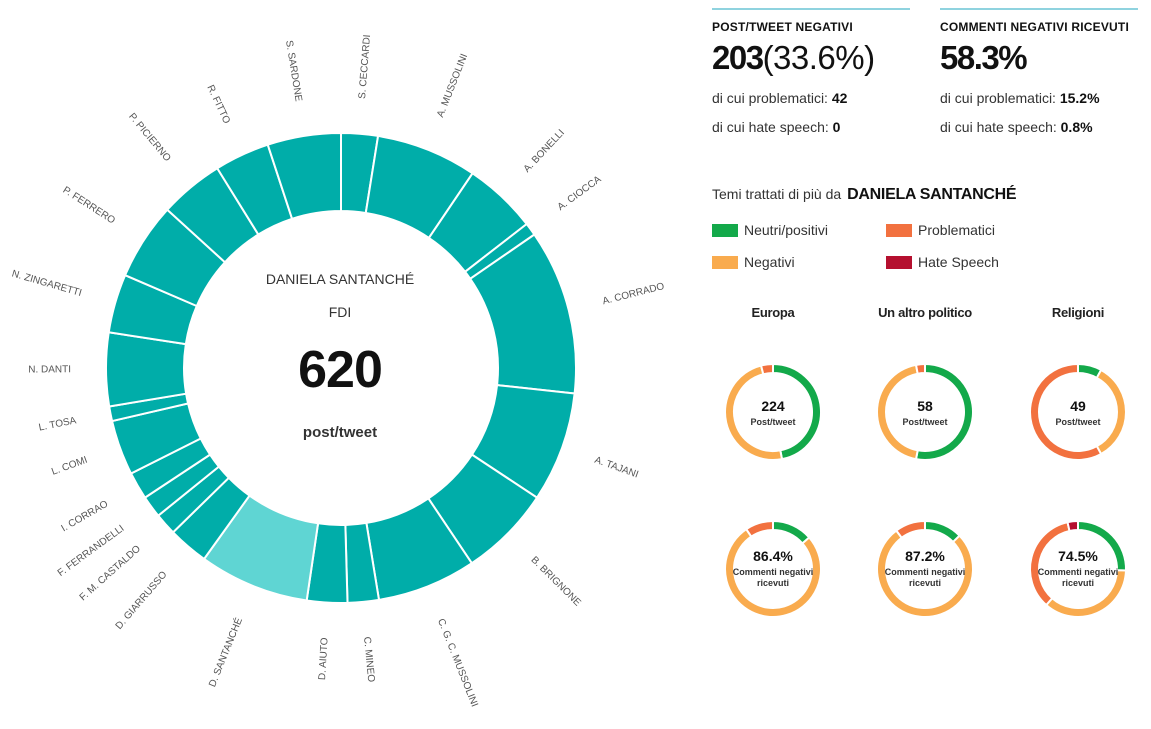  I want to click on legend-negative: Negativi, so click(753, 262).